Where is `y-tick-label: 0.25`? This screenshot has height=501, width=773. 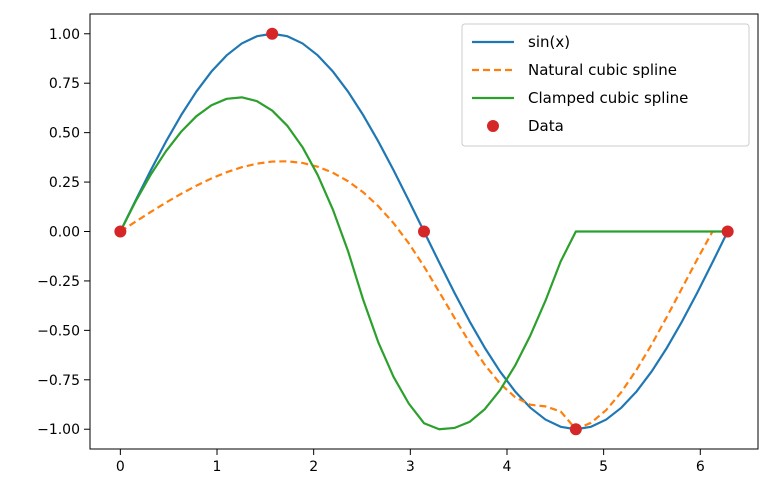 y-tick-label: 0.25 is located at coordinates (64, 183).